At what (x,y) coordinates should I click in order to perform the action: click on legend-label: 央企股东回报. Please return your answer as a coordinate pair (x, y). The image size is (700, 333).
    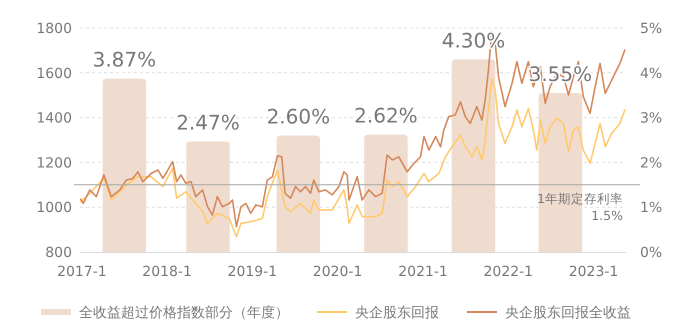
    Looking at the image, I should click on (397, 313).